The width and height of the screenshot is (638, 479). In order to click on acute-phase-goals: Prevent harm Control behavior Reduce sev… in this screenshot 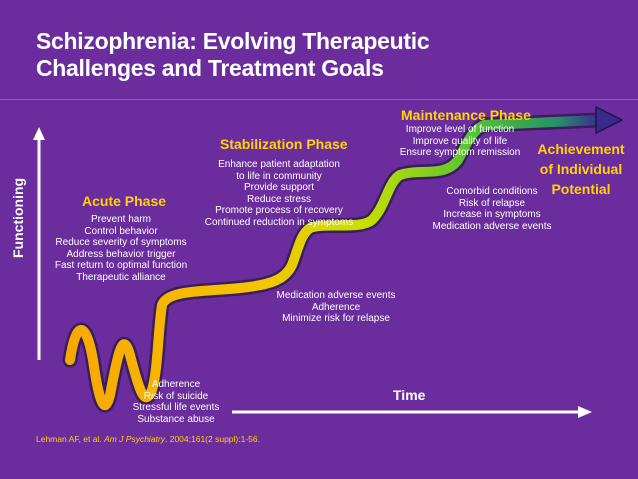, I will do `click(121, 248)`.